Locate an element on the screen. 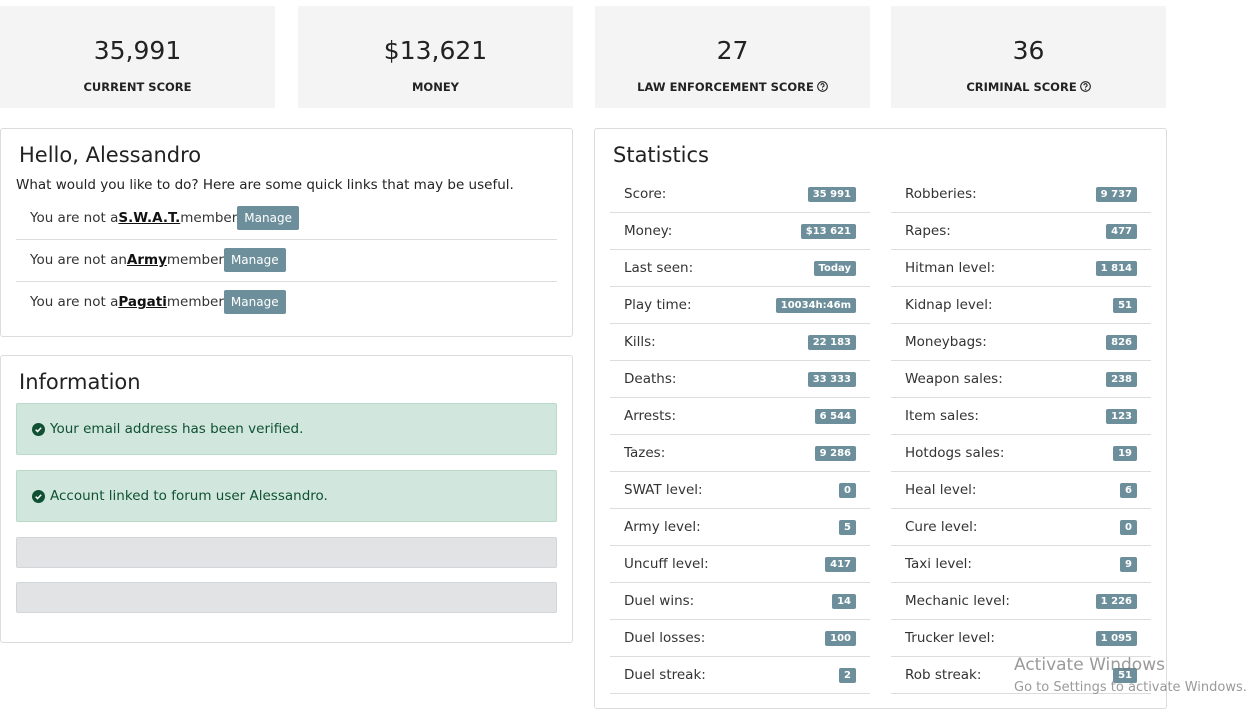 Image resolution: width=1252 pixels, height=712 pixels. stat-badge: 100 is located at coordinates (840, 638).